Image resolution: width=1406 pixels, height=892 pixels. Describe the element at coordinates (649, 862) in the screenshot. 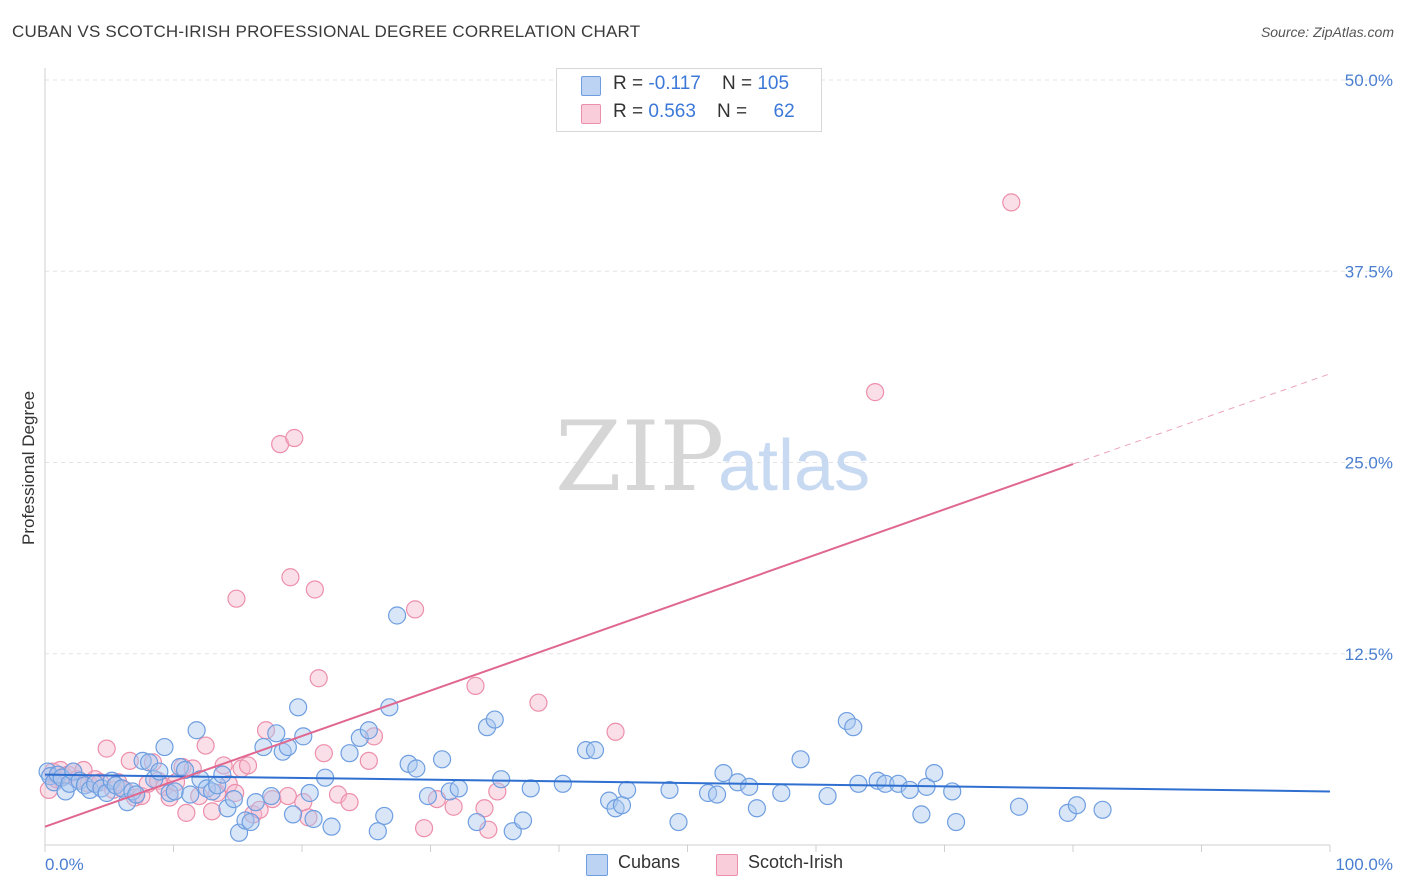

I see `cubans-legend-label: Cubans` at that location.